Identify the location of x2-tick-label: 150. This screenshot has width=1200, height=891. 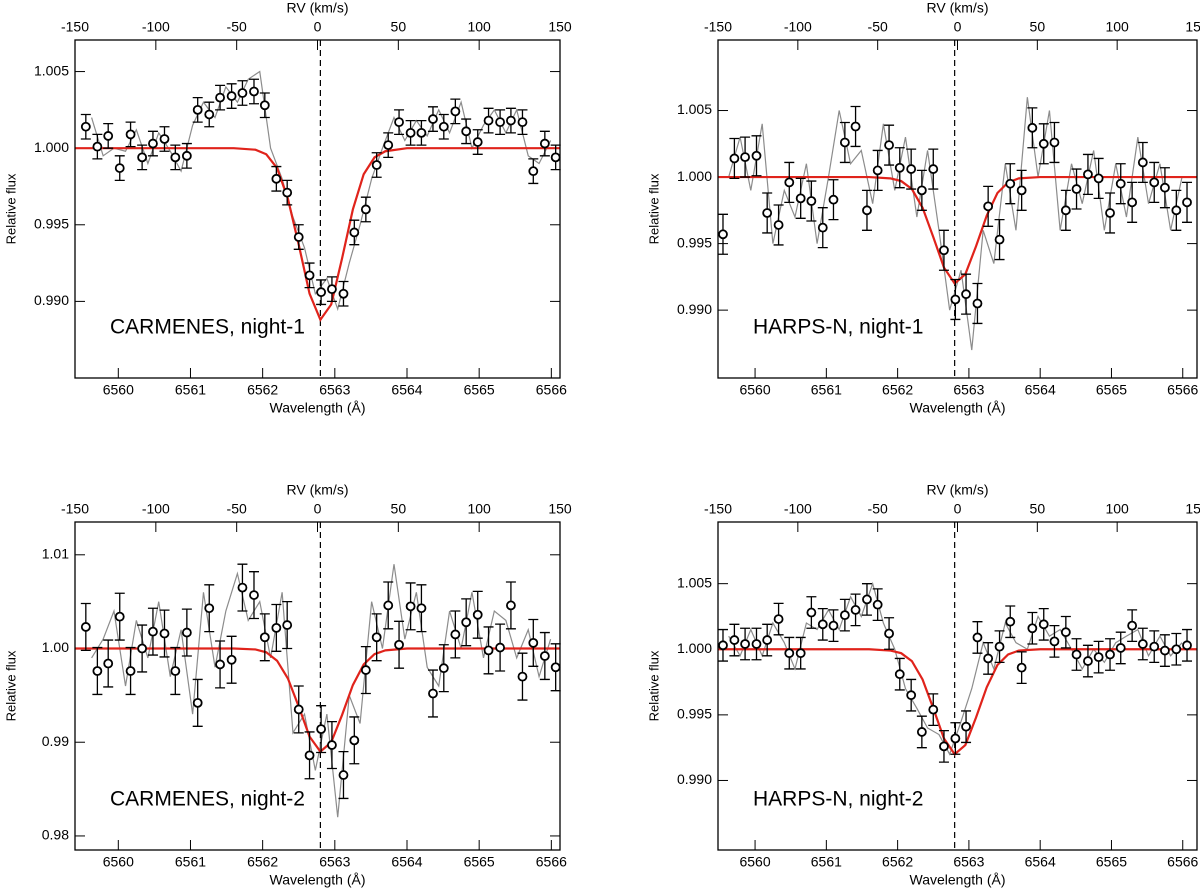
(1192, 27).